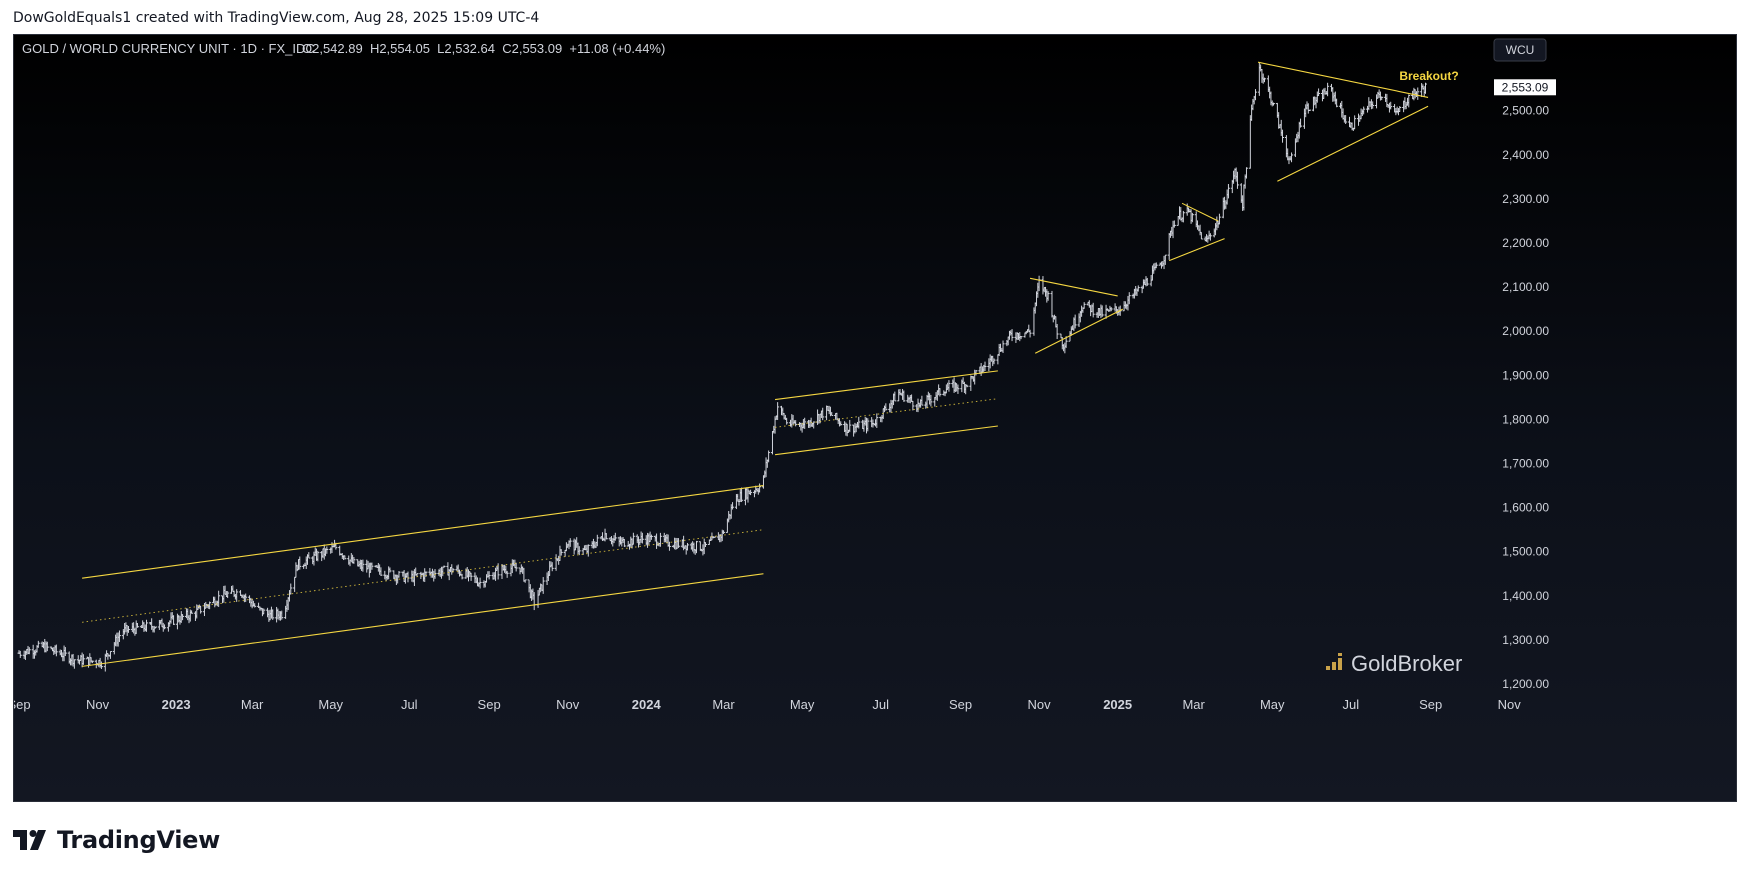 This screenshot has width=1751, height=879. Describe the element at coordinates (1525, 331) in the screenshot. I see `y-tick-label: 2,000.00` at that location.